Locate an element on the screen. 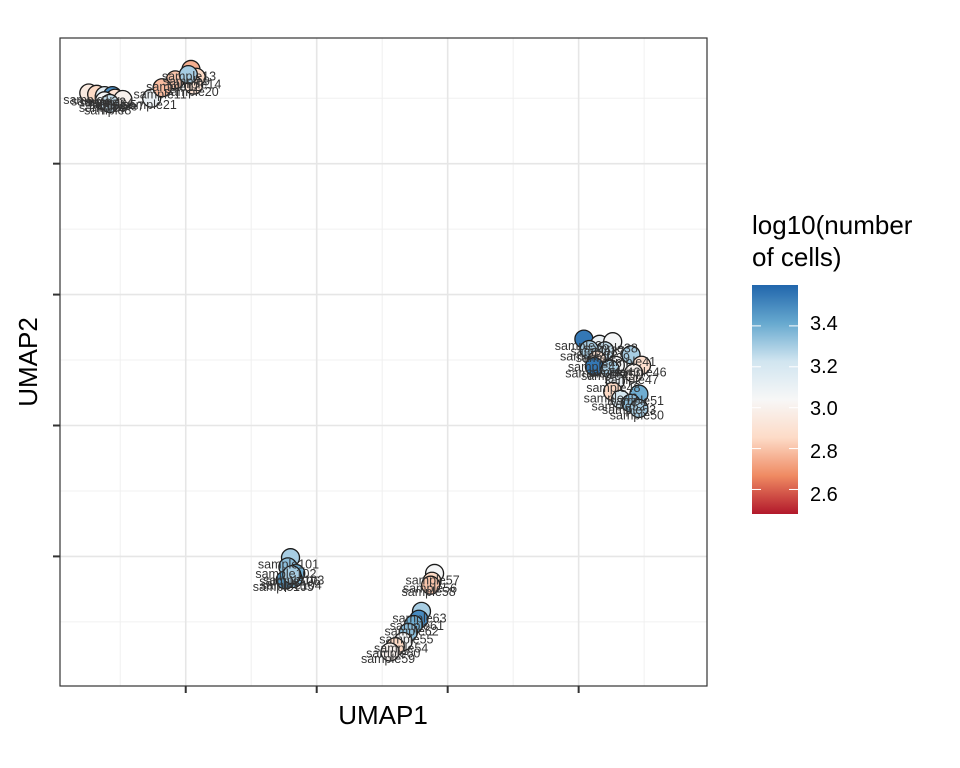 The width and height of the screenshot is (960, 768). legend-tick-label: 2.6 is located at coordinates (824, 495).